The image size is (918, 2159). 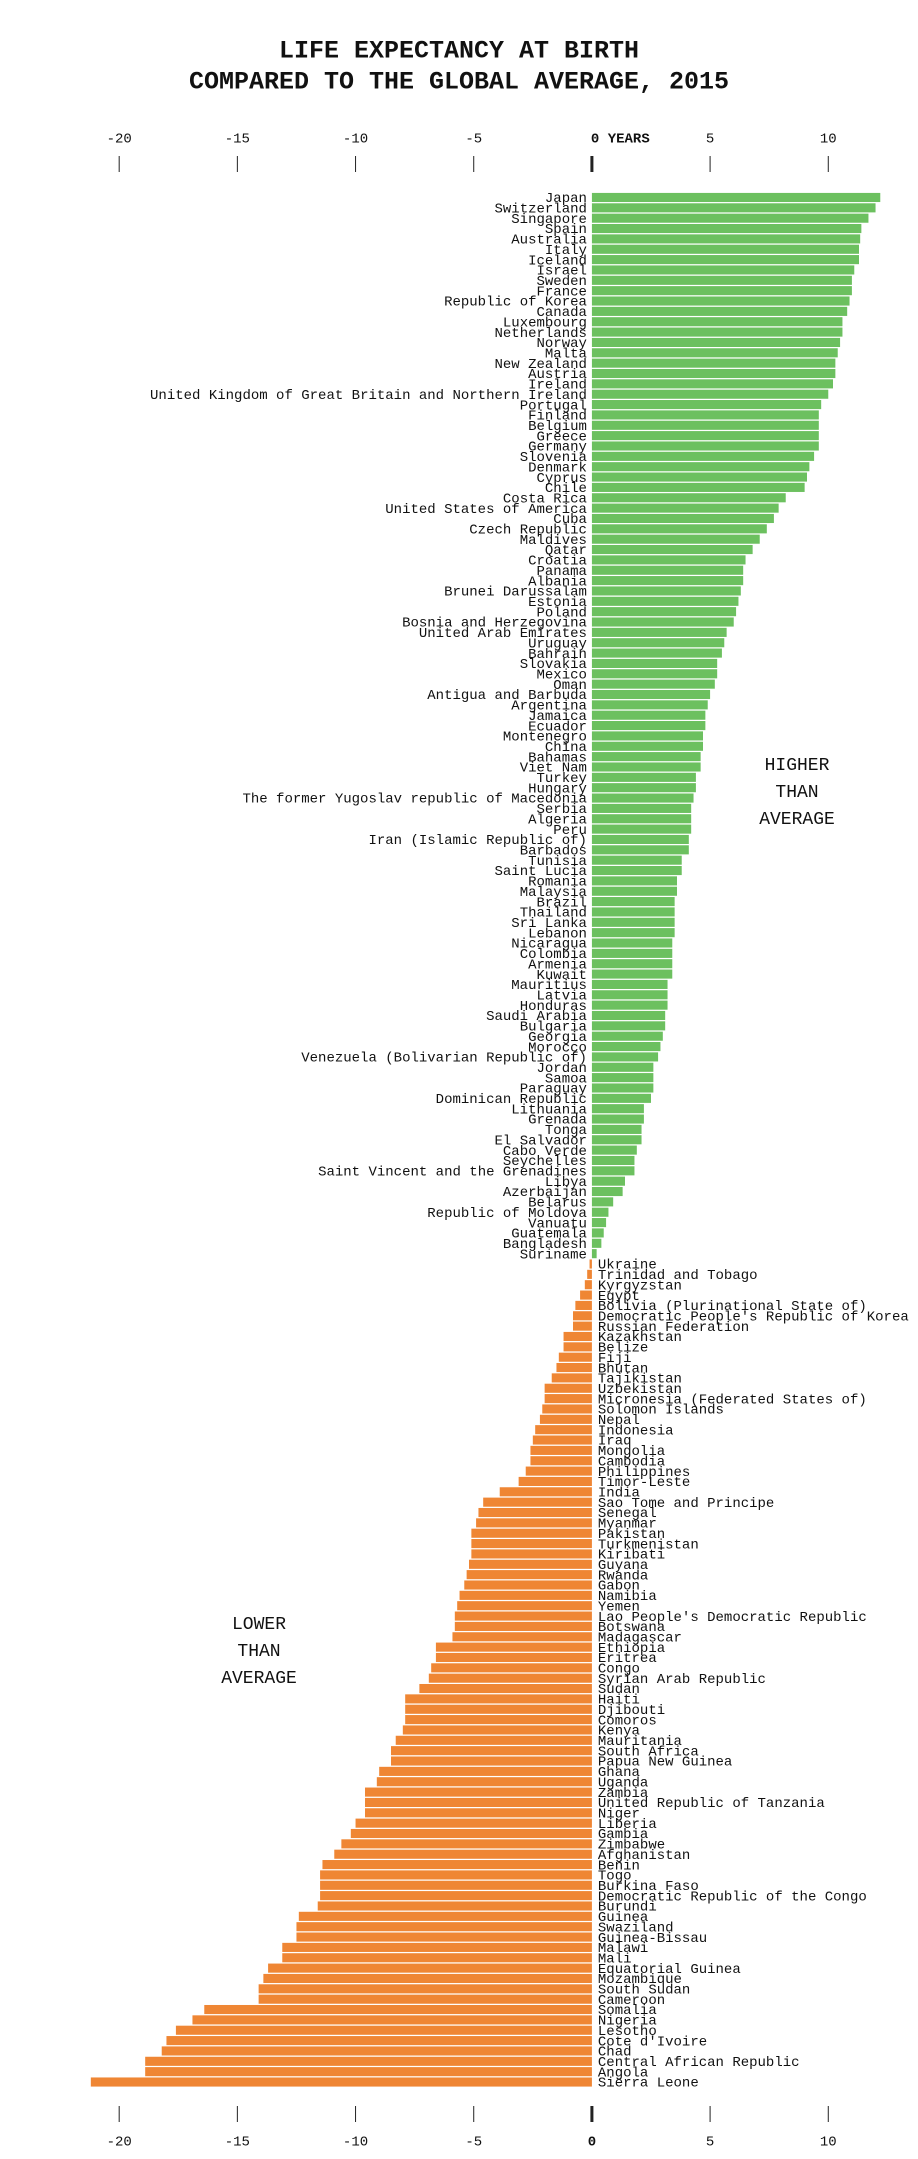 What do you see at coordinates (561, 996) in the screenshot?
I see `category-label: Latvia` at bounding box center [561, 996].